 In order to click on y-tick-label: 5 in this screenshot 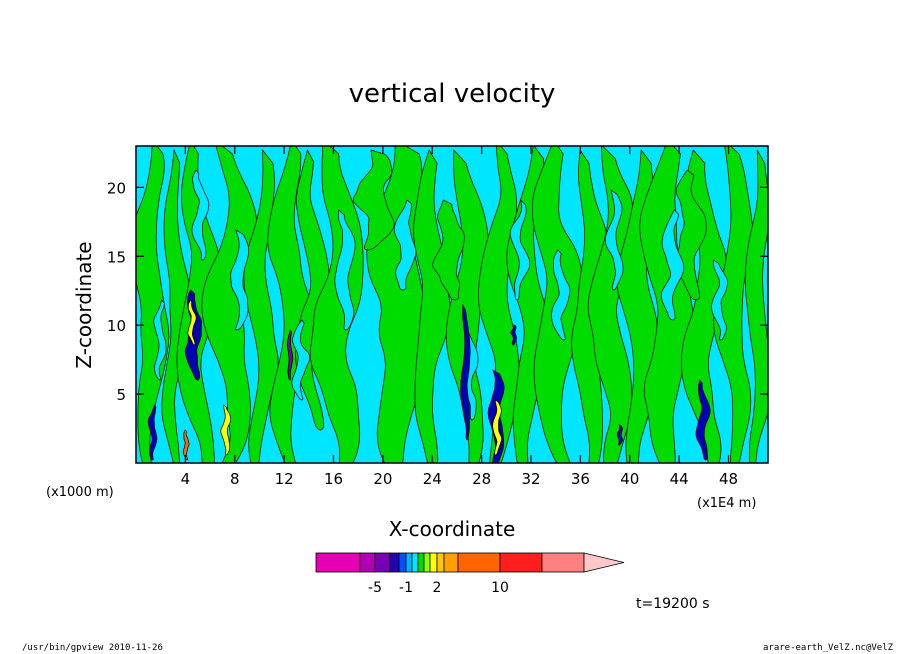, I will do `click(121, 395)`.